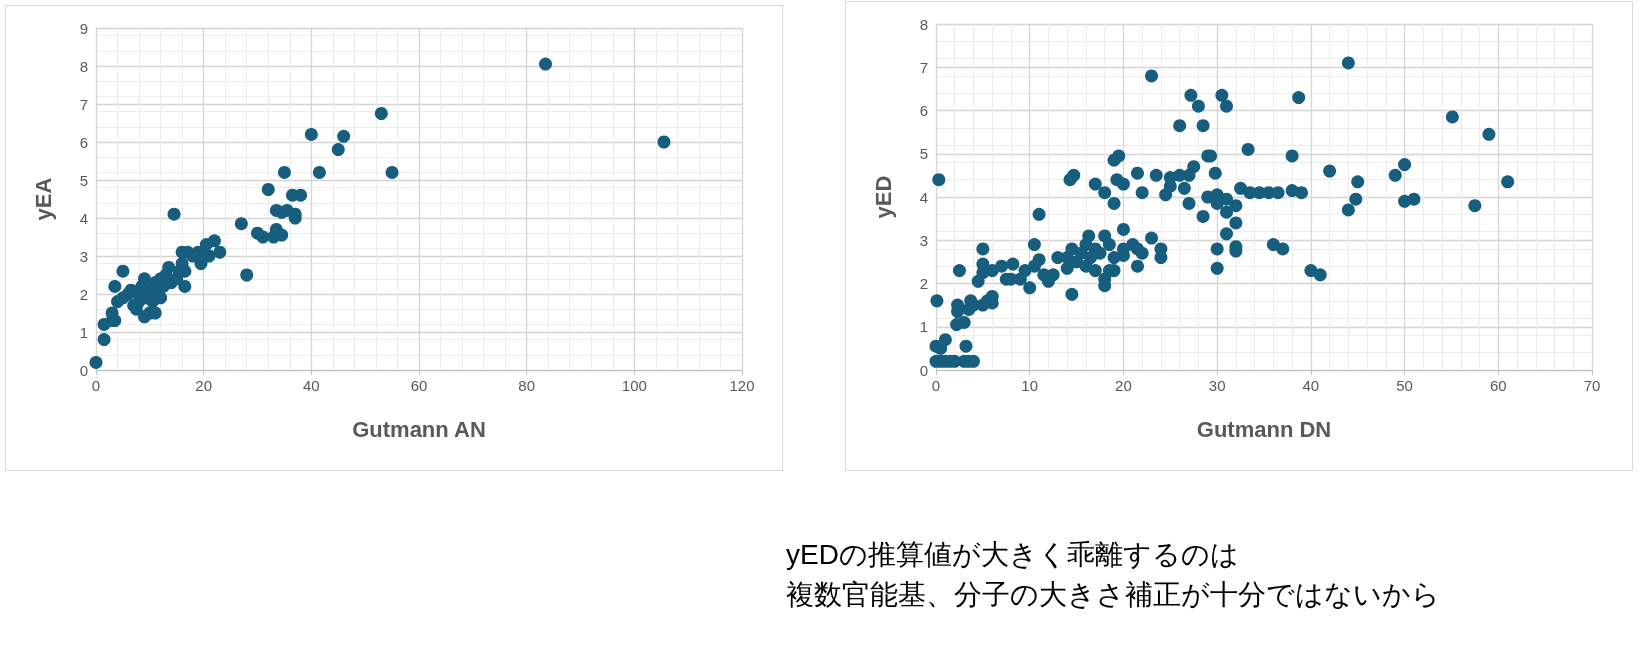  I want to click on text: 複数官能基、分子の大きさ補正が十分ではないから, so click(1113, 595).